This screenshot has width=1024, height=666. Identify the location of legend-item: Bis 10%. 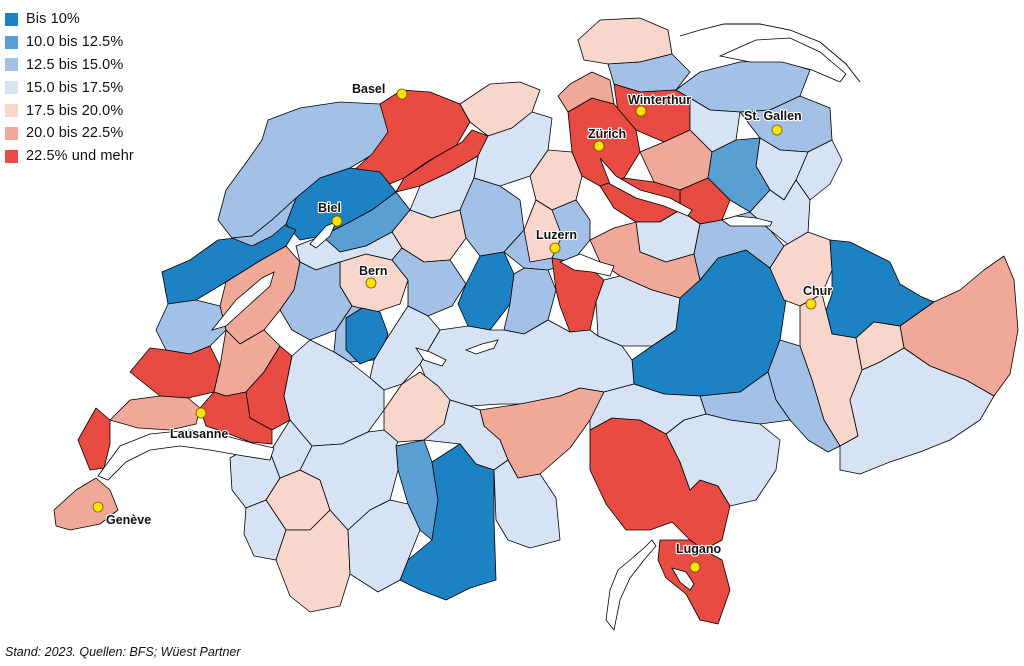
(69, 19).